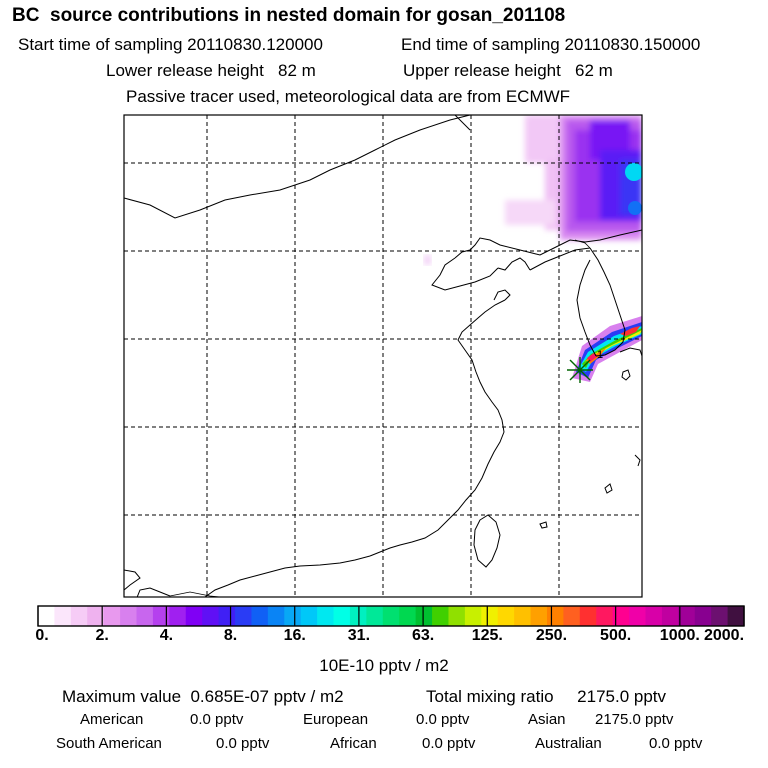 The width and height of the screenshot is (768, 768). I want to click on plume-hotspot-mid, so click(635, 208).